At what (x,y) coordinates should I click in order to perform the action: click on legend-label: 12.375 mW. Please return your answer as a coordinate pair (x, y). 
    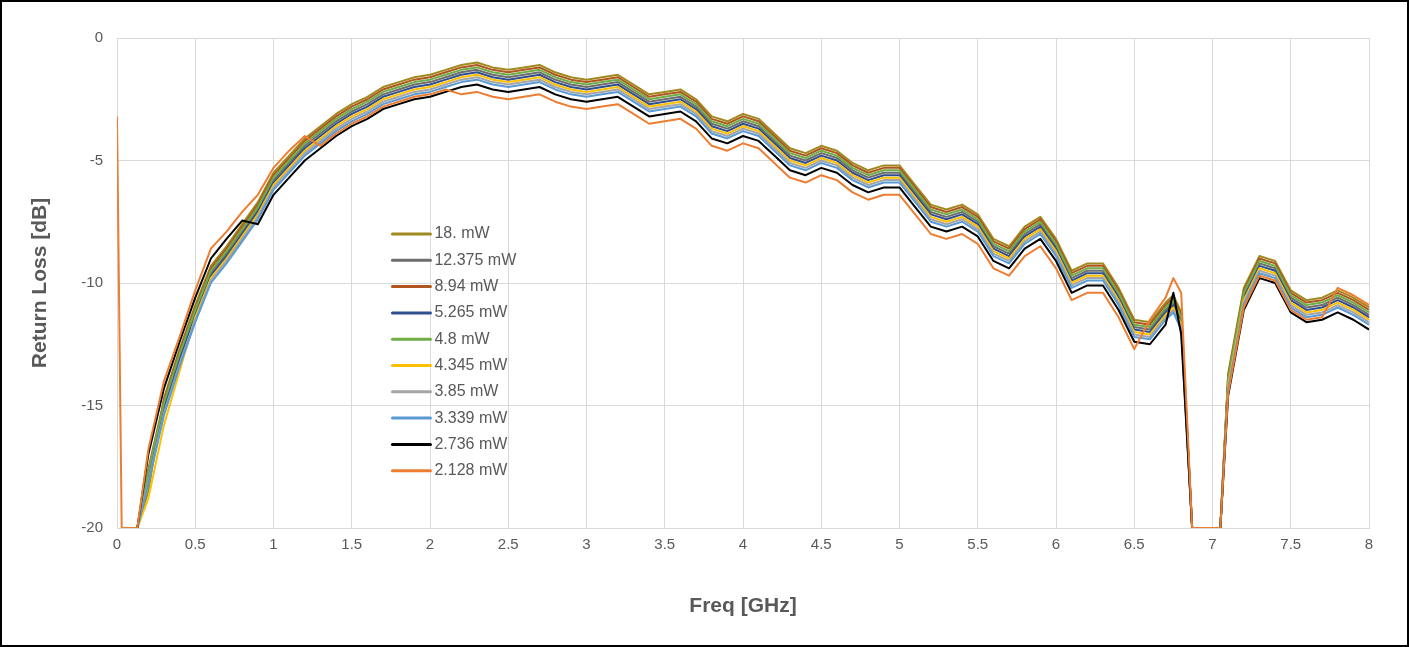
    Looking at the image, I should click on (476, 259).